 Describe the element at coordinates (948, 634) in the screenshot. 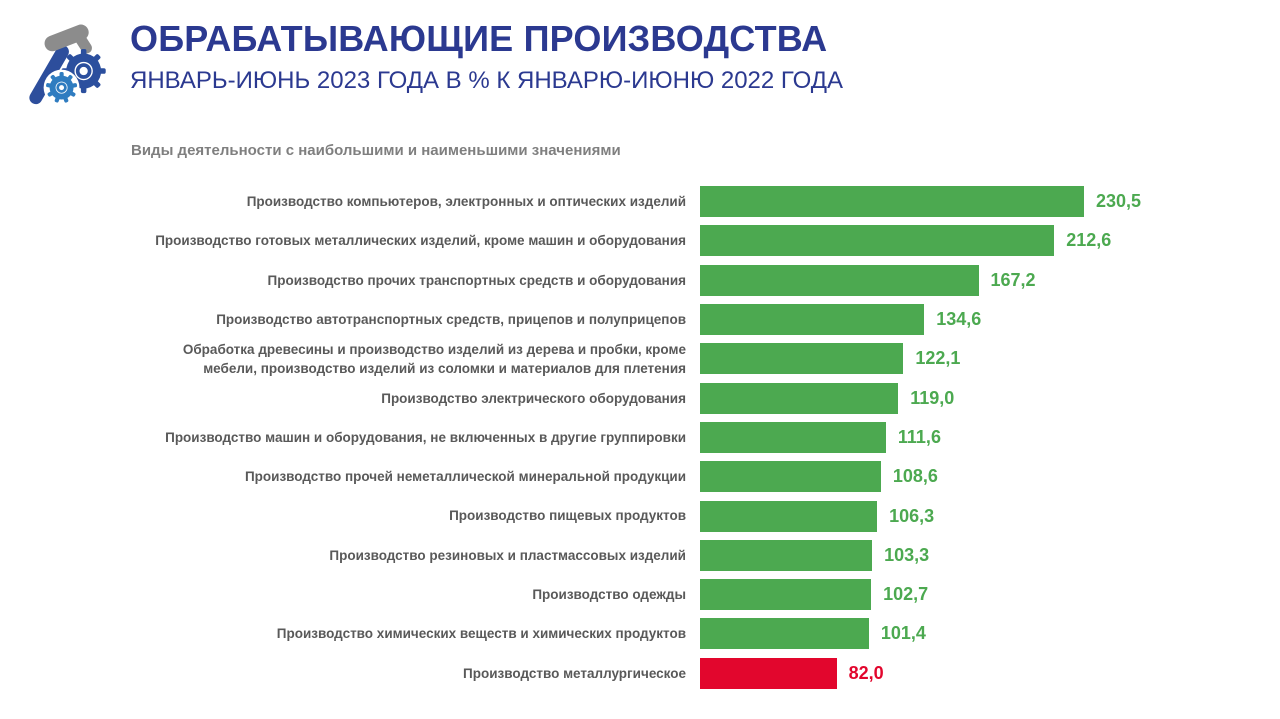

I see `bar-track: 101,4` at that location.